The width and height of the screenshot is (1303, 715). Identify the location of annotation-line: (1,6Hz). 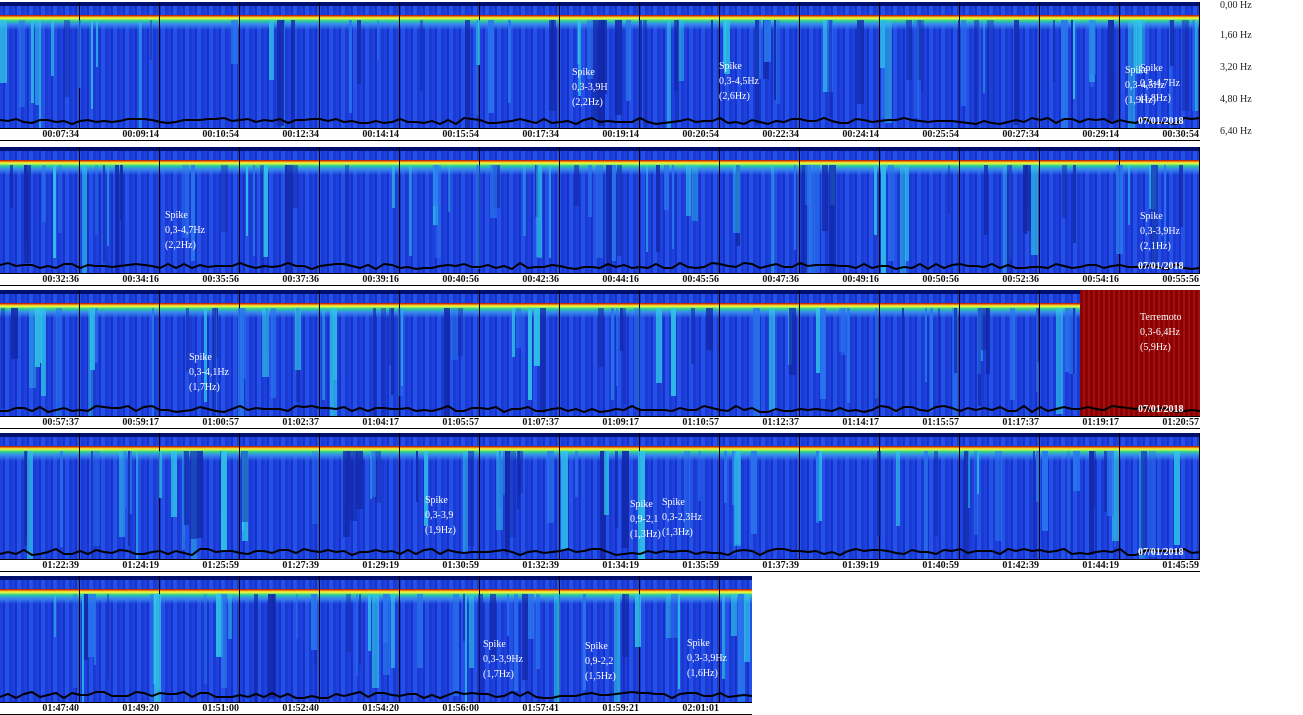
(702, 673).